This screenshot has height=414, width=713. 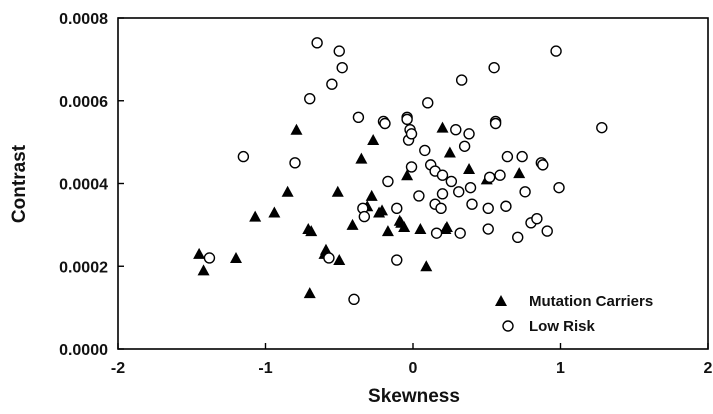 I want to click on x-tick-label: 1, so click(x=560, y=368).